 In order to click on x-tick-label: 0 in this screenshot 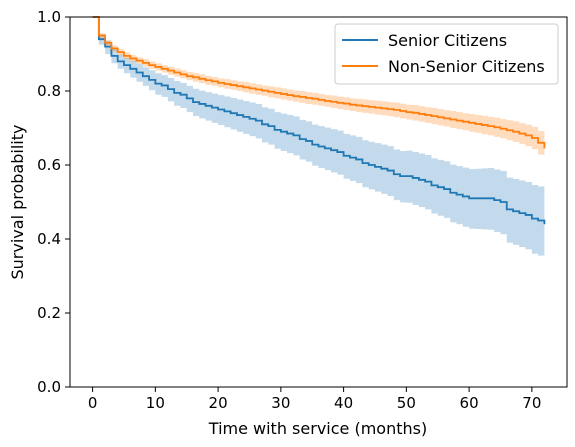, I will do `click(93, 403)`.